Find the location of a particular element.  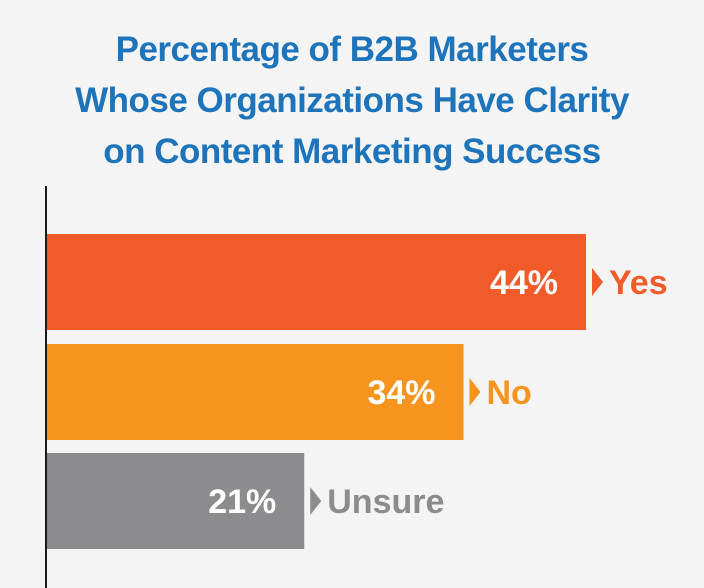

chart-title-line-3: on Content Marketing Success is located at coordinates (352, 151).